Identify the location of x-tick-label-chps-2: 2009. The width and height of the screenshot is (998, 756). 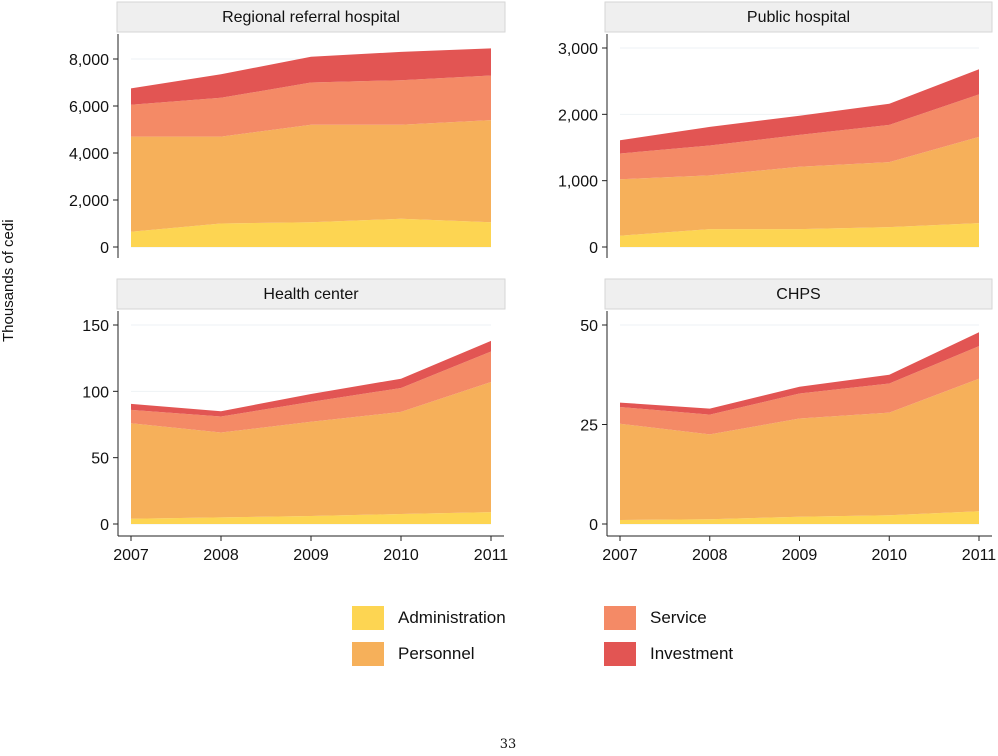
(800, 555).